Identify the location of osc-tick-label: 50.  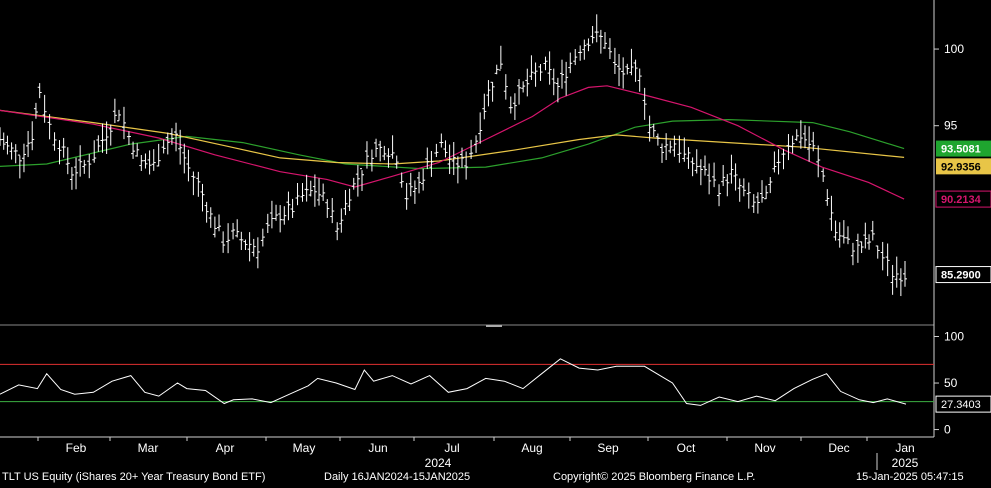
(951, 383).